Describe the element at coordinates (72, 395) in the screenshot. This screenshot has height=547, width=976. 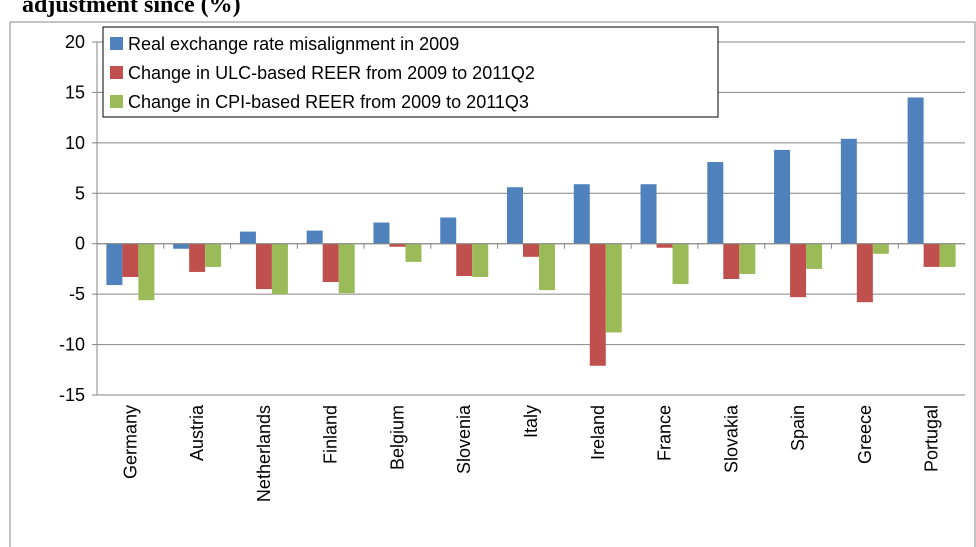
I see `y-tick-label: -15` at that location.